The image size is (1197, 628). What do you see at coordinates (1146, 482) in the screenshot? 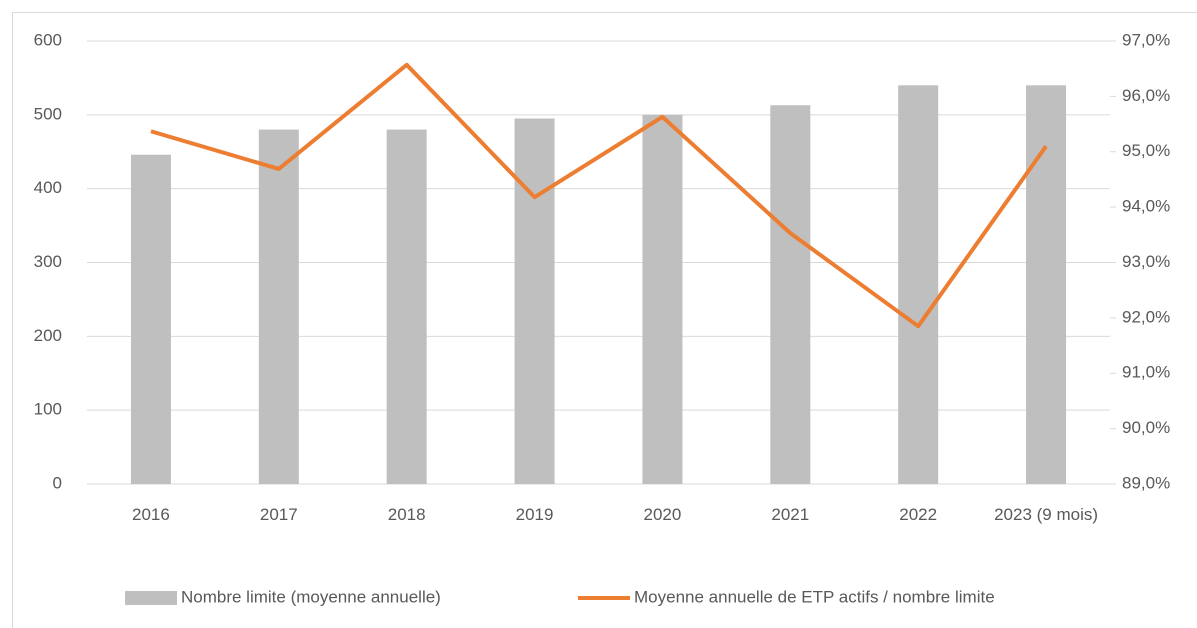
I see `y2-tick-label: 89,0%` at bounding box center [1146, 482].